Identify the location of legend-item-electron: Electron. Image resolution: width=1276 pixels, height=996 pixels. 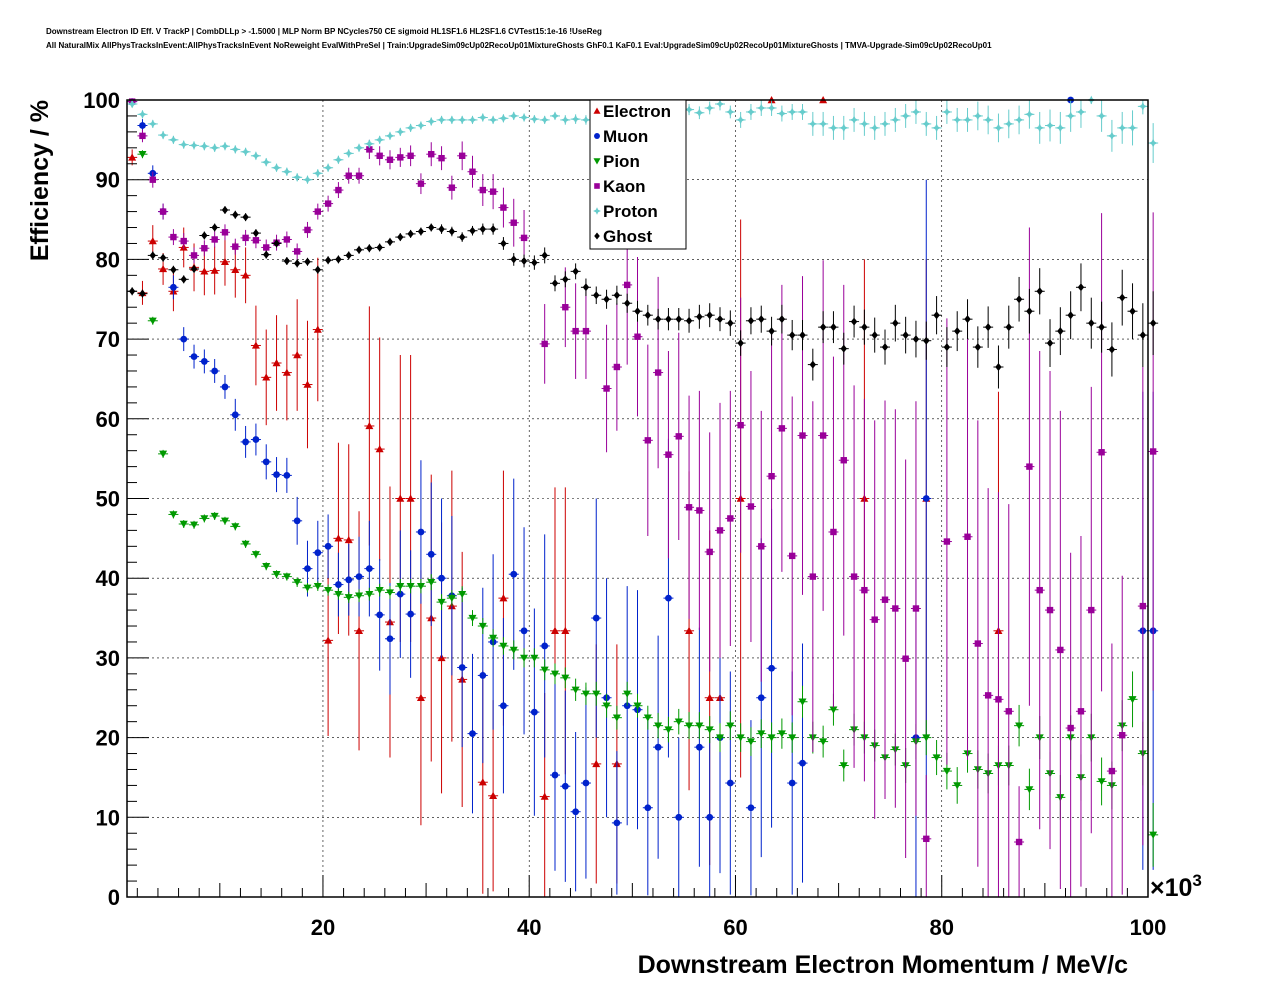
(632, 111).